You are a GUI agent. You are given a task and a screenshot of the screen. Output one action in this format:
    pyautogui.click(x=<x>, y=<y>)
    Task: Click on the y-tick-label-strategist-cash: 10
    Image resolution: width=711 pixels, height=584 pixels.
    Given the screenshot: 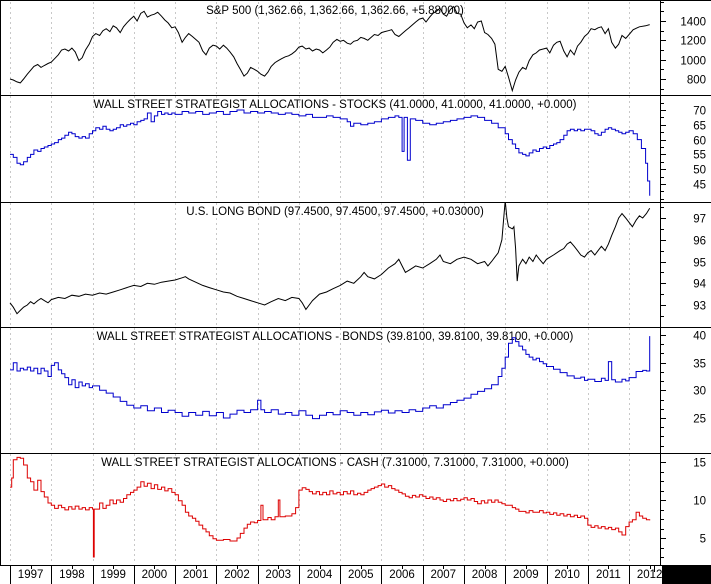 What is the action you would take?
    pyautogui.click(x=699, y=502)
    